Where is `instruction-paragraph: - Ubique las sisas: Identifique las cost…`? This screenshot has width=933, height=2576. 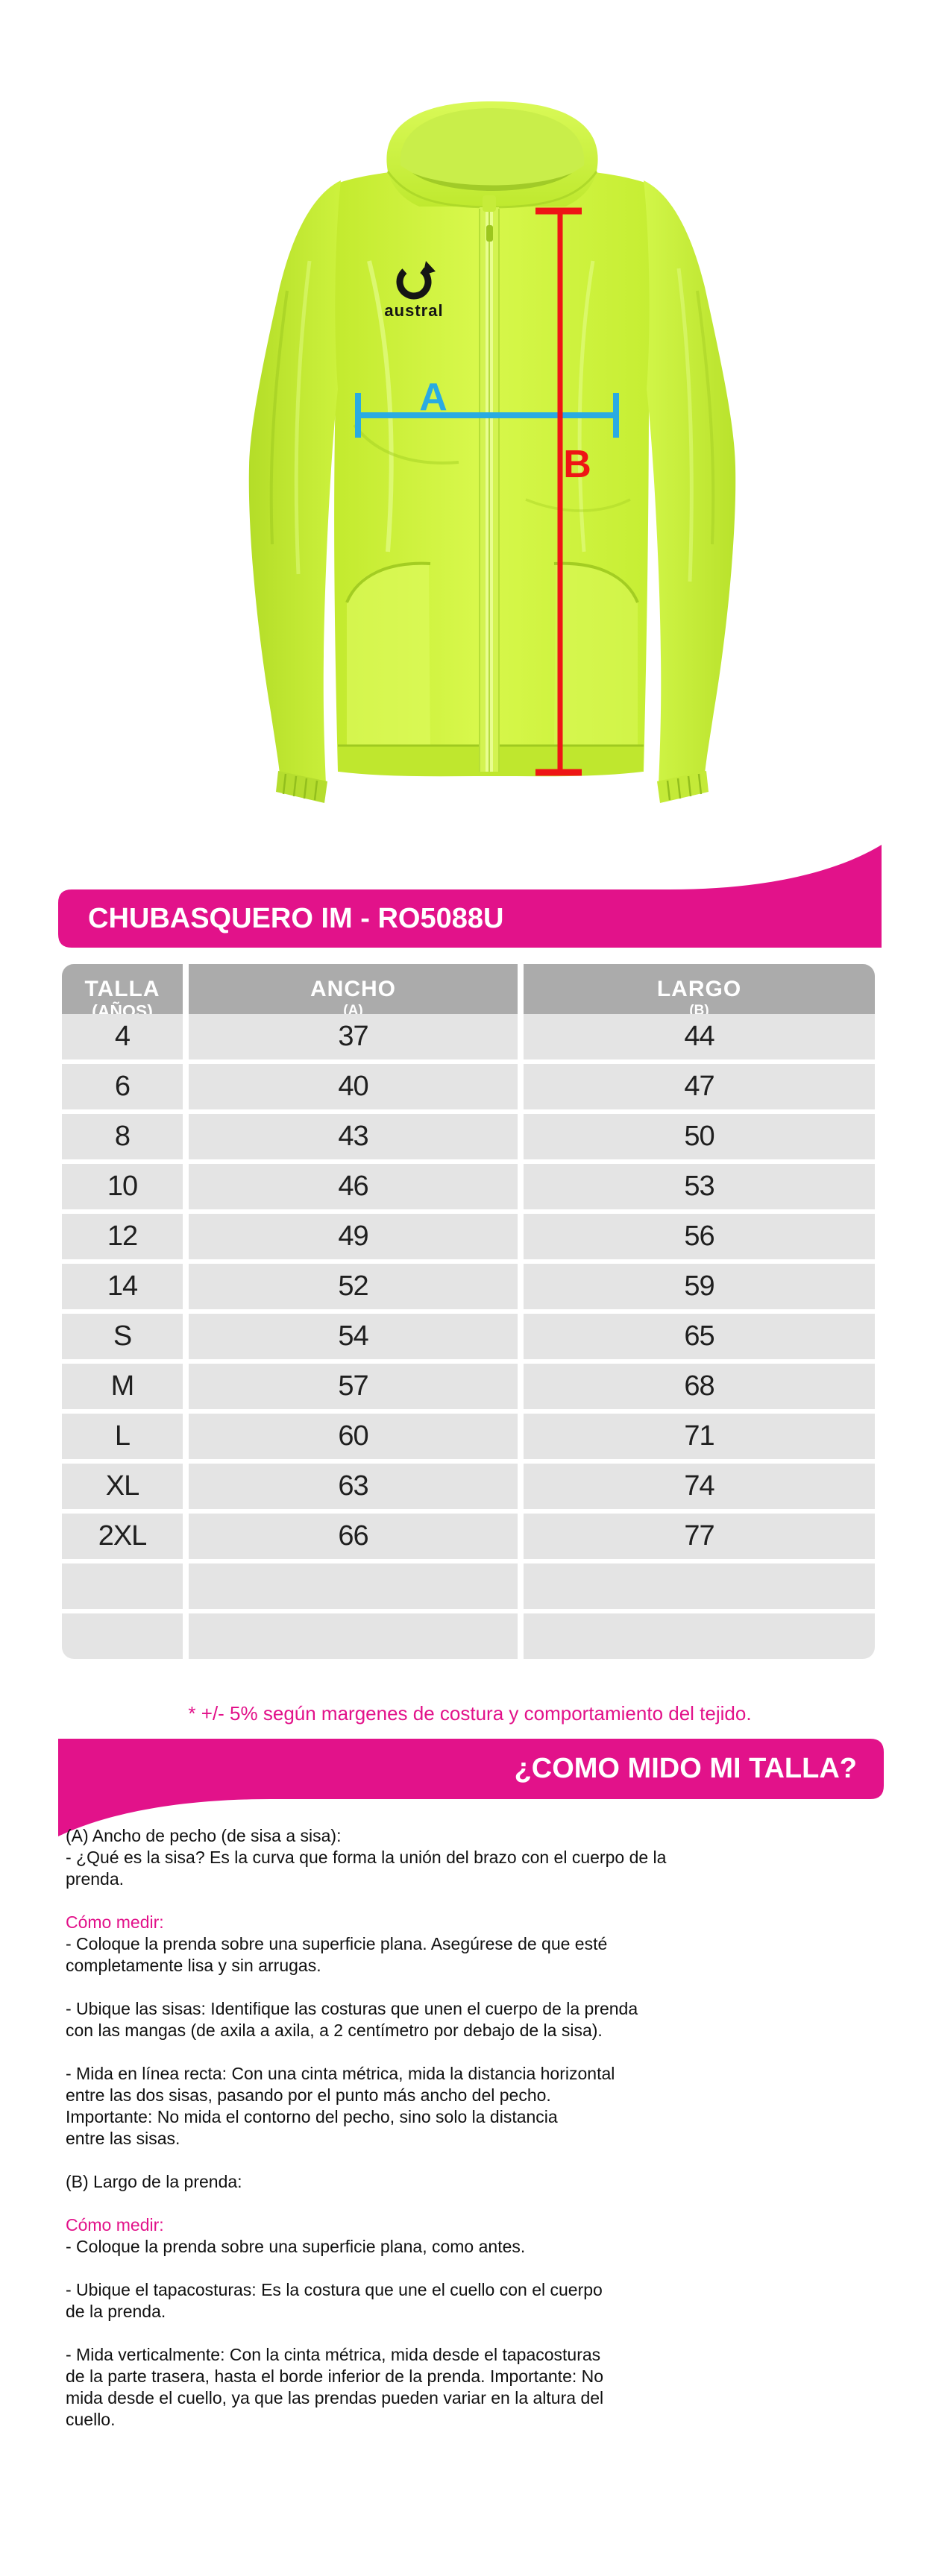 instruction-paragraph: - Ubique las sisas: Identifique las cost… is located at coordinates (352, 2019).